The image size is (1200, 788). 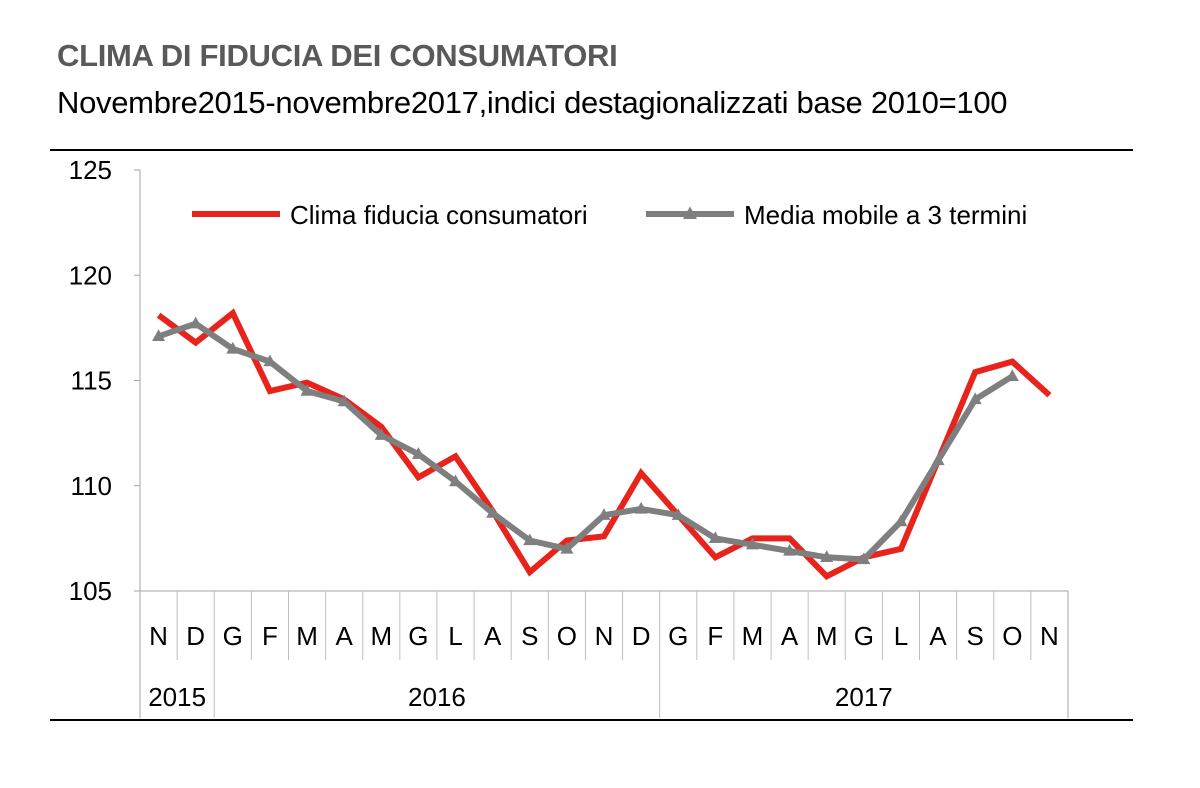 I want to click on legend-label-media-mobile: Media mobile a 3 termini, so click(x=885, y=215).